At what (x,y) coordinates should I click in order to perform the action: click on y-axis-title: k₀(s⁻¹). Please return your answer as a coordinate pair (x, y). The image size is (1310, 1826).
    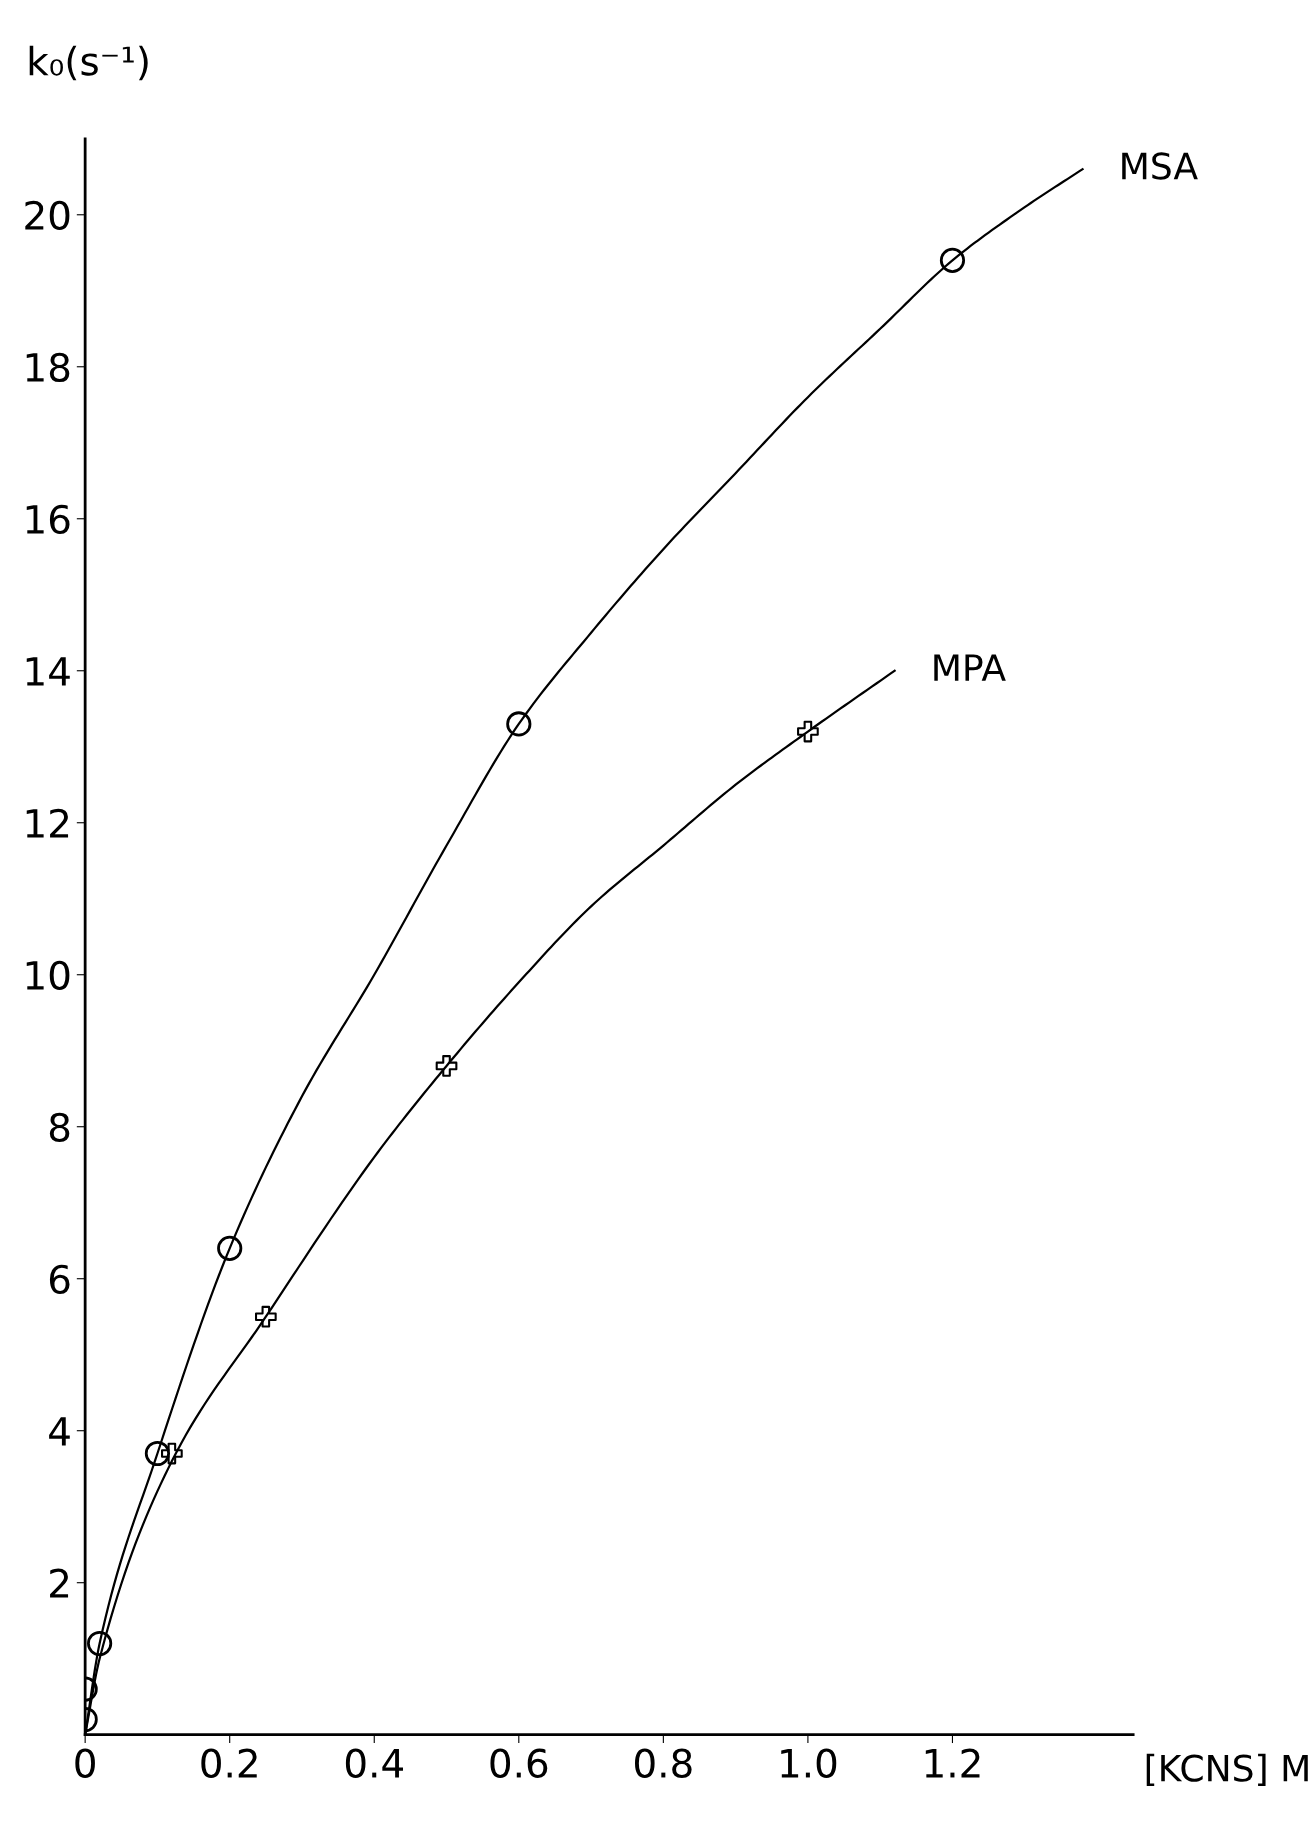
    Looking at the image, I should click on (88, 63).